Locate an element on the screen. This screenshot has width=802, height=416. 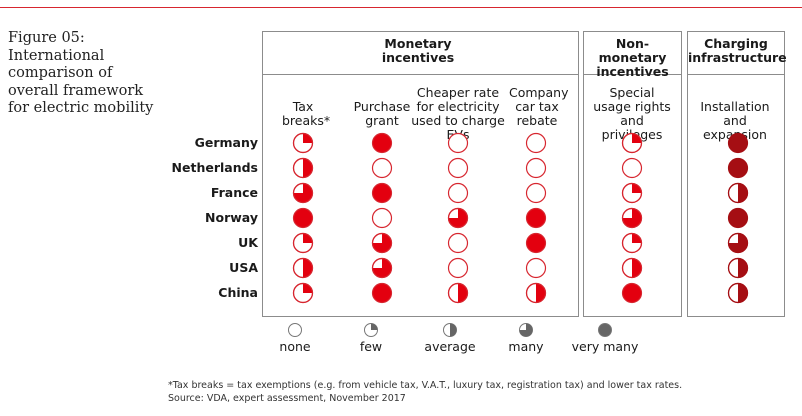
legend-ball-none is located at coordinates (295, 330).